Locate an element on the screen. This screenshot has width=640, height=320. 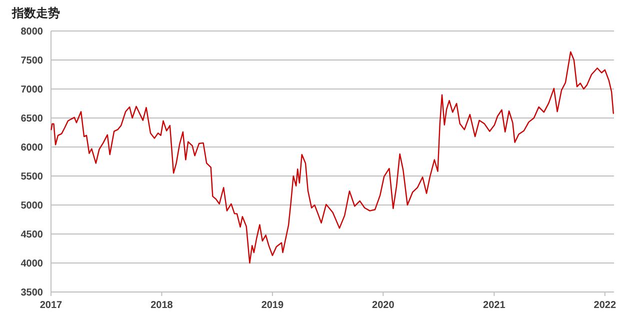
y-tick-label: 8000 is located at coordinates (32, 32).